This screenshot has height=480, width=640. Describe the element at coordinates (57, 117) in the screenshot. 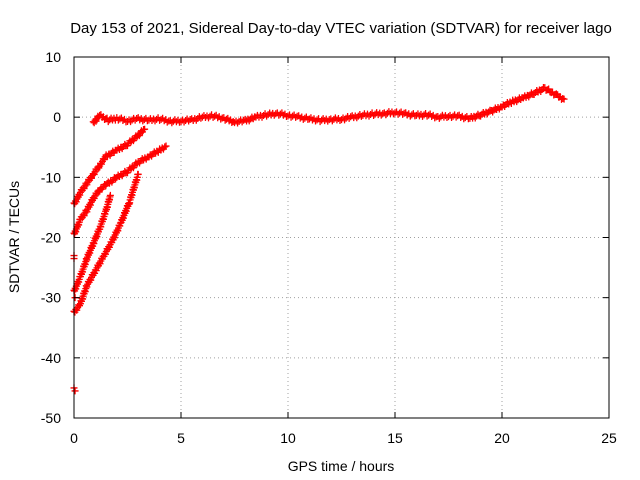

I see `y-tick-label: 0` at that location.